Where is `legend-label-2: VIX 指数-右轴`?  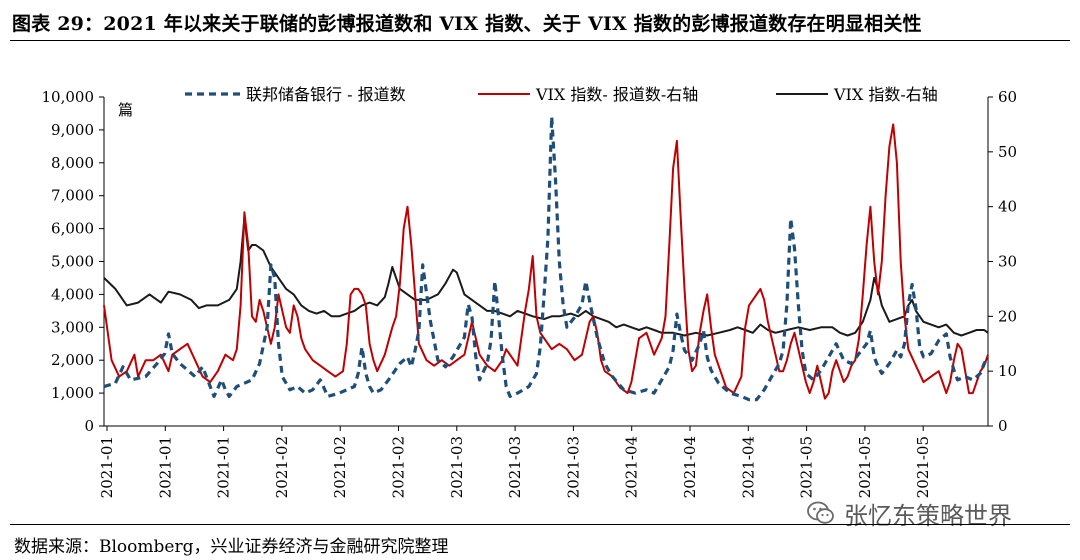
legend-label-2: VIX 指数-右轴 is located at coordinates (885, 94).